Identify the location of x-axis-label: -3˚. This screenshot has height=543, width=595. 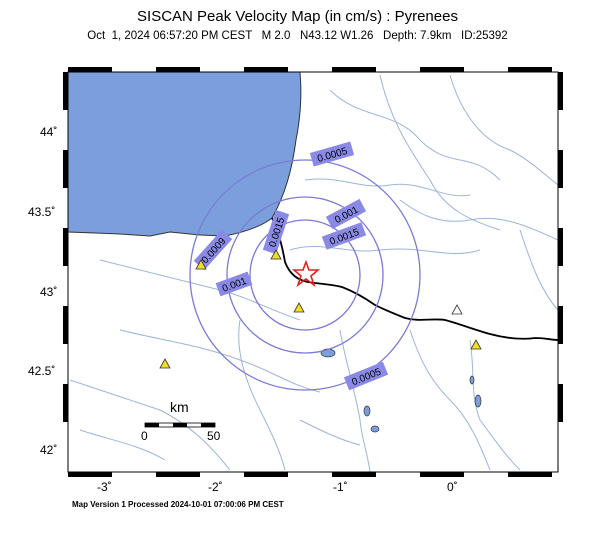
(104, 487).